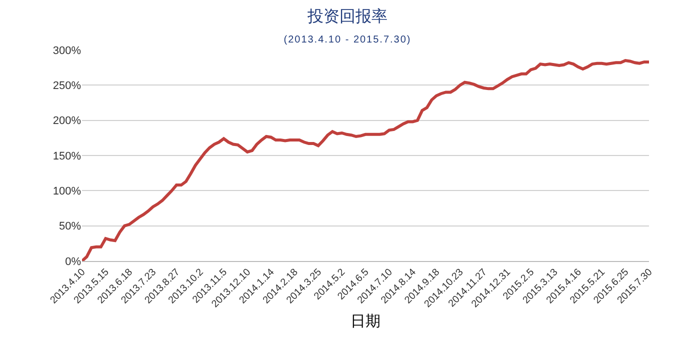  What do you see at coordinates (70, 226) in the screenshot?
I see `y-tick-label: 50%` at bounding box center [70, 226].